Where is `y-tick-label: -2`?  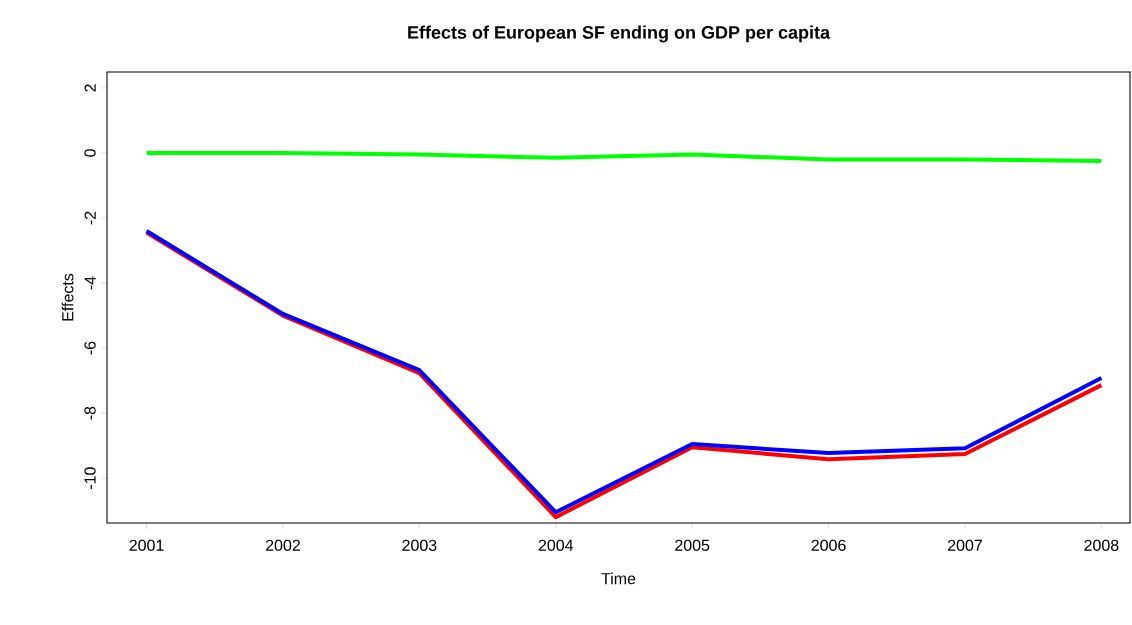
y-tick-label: -2 is located at coordinates (90, 218).